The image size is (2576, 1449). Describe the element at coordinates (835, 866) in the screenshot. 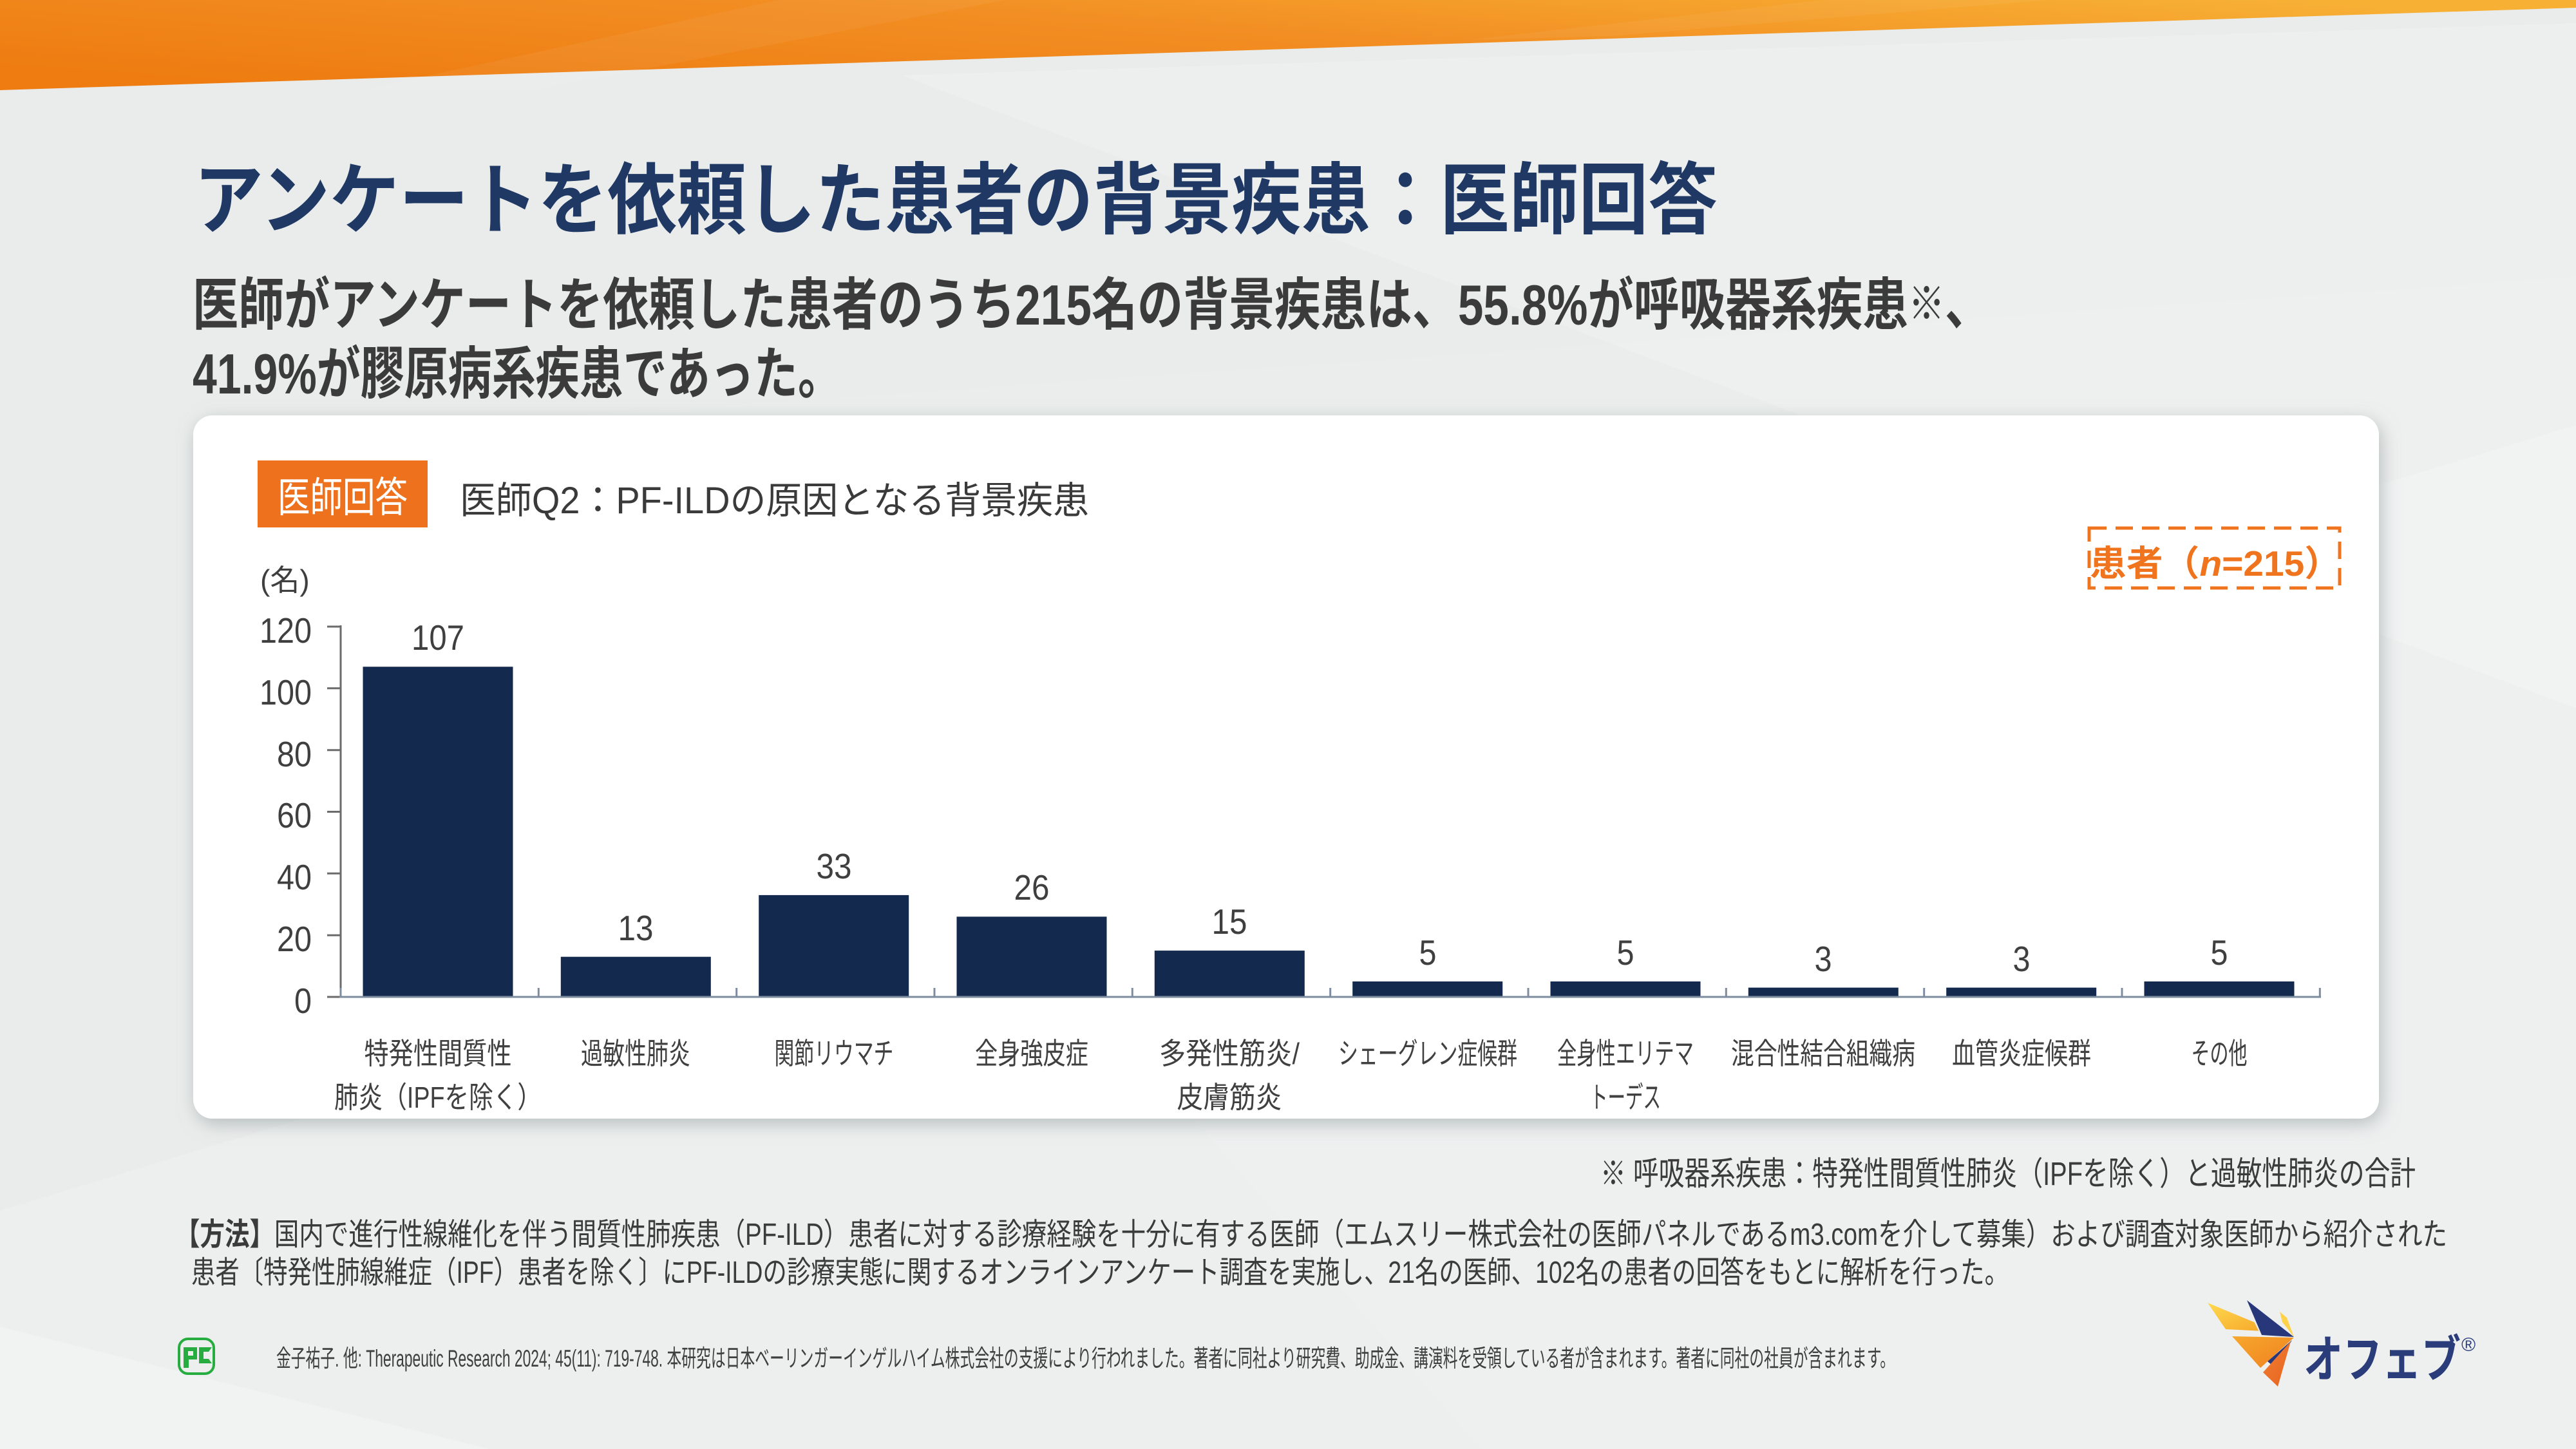

I see `svg-text: 33` at that location.